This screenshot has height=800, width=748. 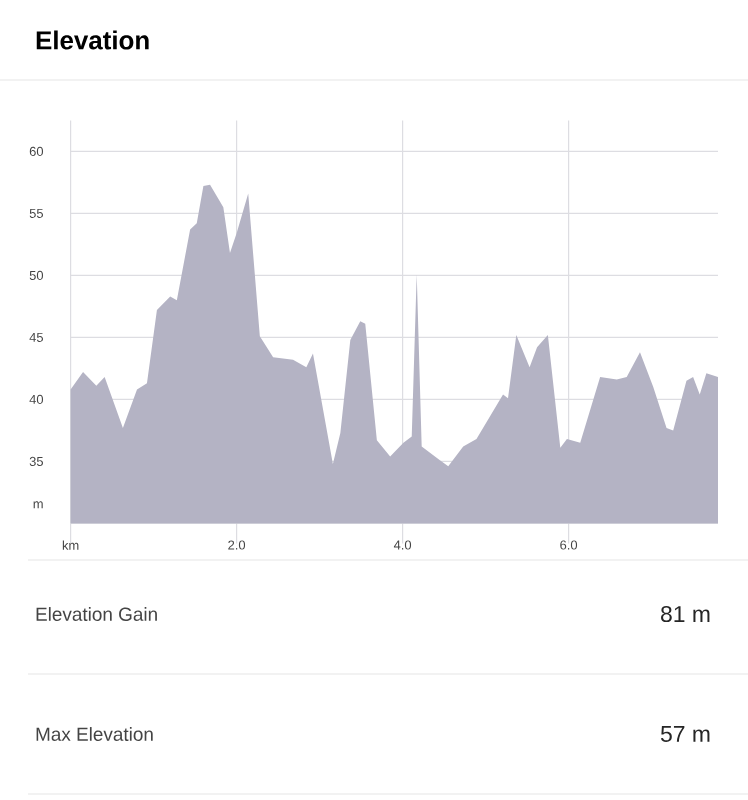 I want to click on text: 57 m, so click(x=685, y=734).